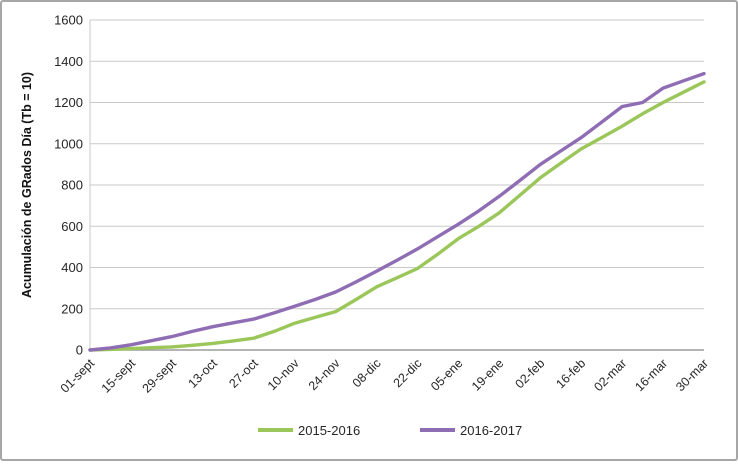  Describe the element at coordinates (68, 20) in the screenshot. I see `y-tick-label-1600: 1600` at that location.